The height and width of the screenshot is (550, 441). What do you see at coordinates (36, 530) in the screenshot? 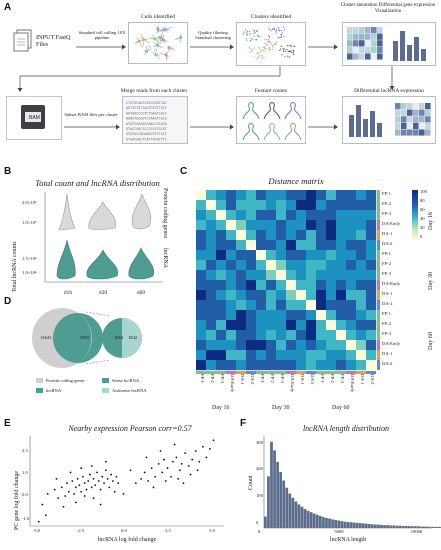
I see `x-tick-label: -5.0` at bounding box center [36, 530].